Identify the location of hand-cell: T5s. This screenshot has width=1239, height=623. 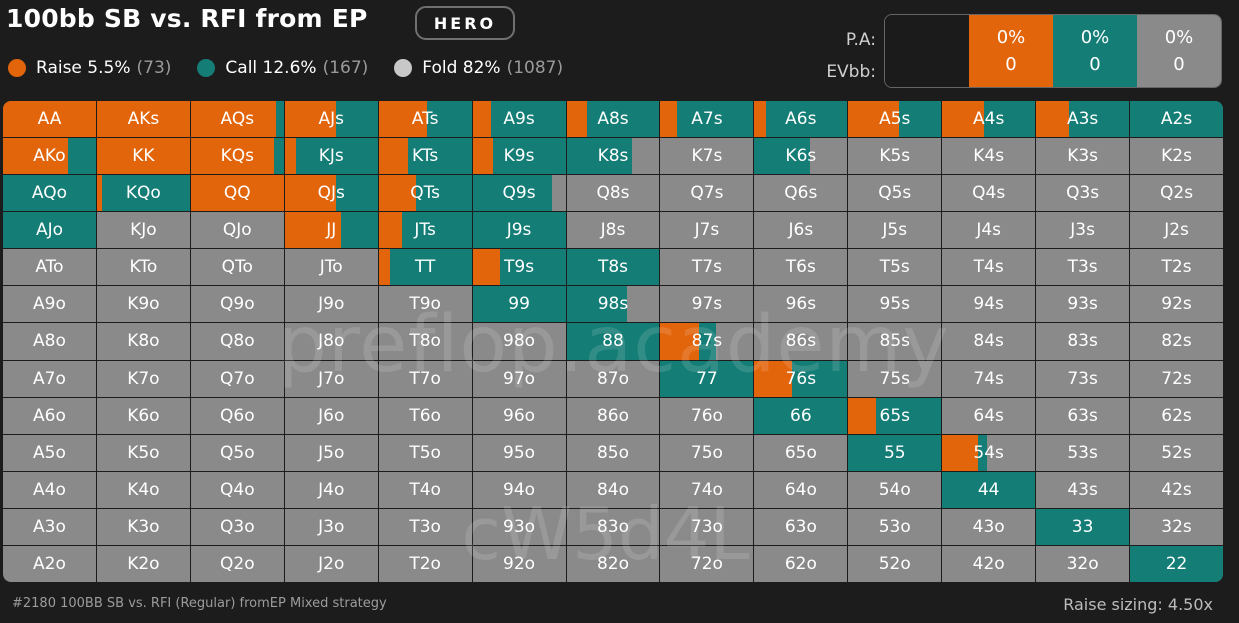
(895, 267).